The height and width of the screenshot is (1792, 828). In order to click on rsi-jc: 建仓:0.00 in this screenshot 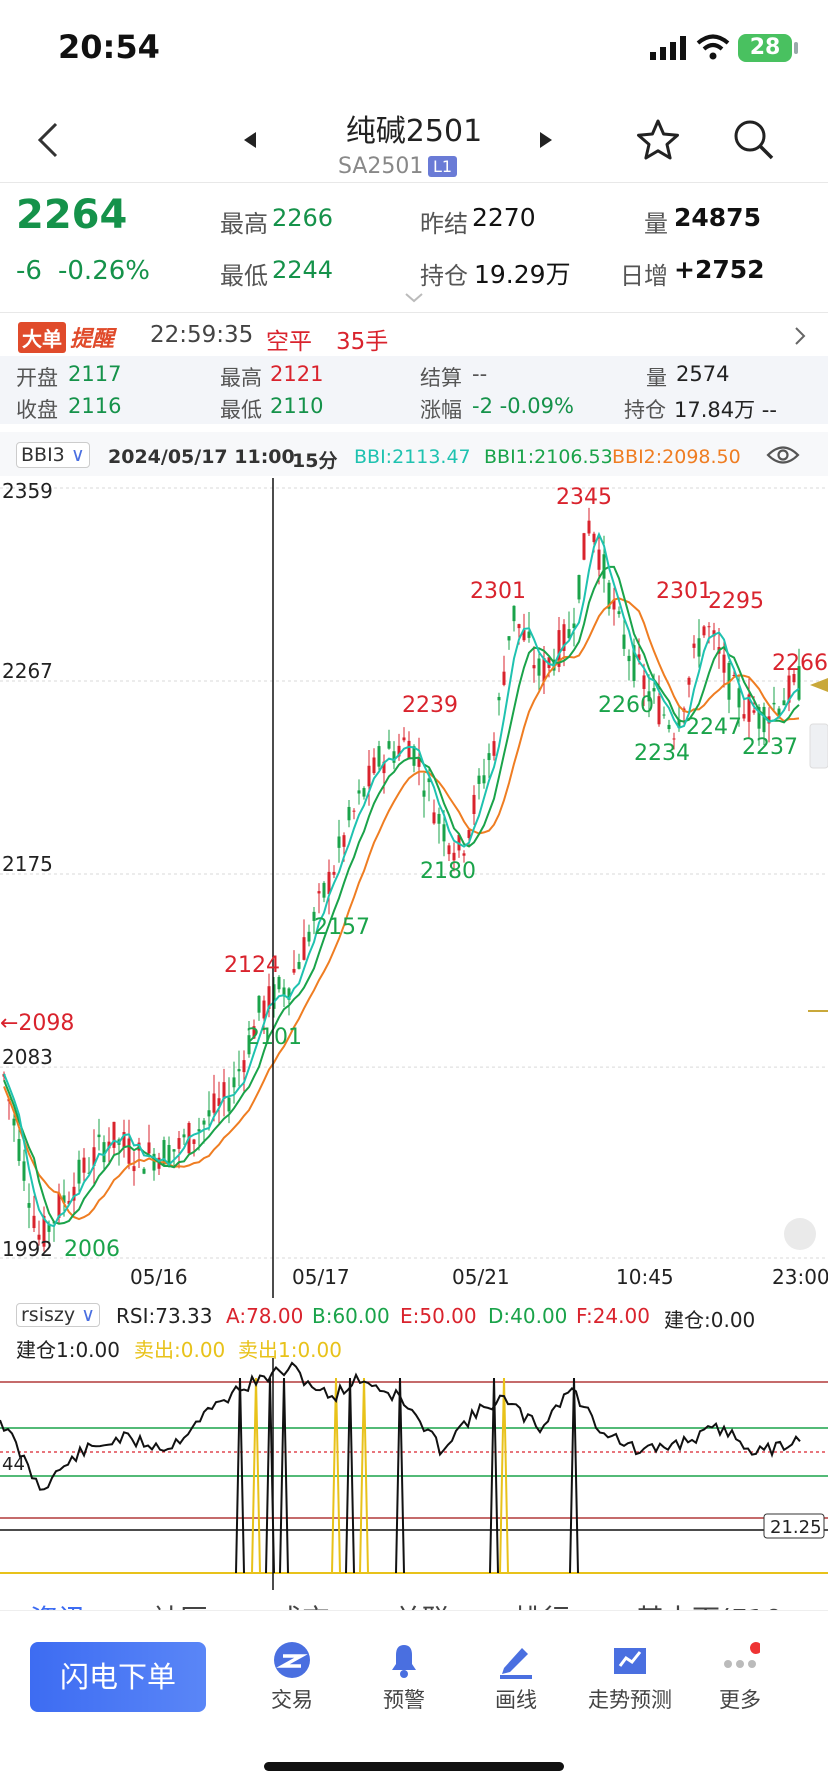, I will do `click(710, 1320)`.